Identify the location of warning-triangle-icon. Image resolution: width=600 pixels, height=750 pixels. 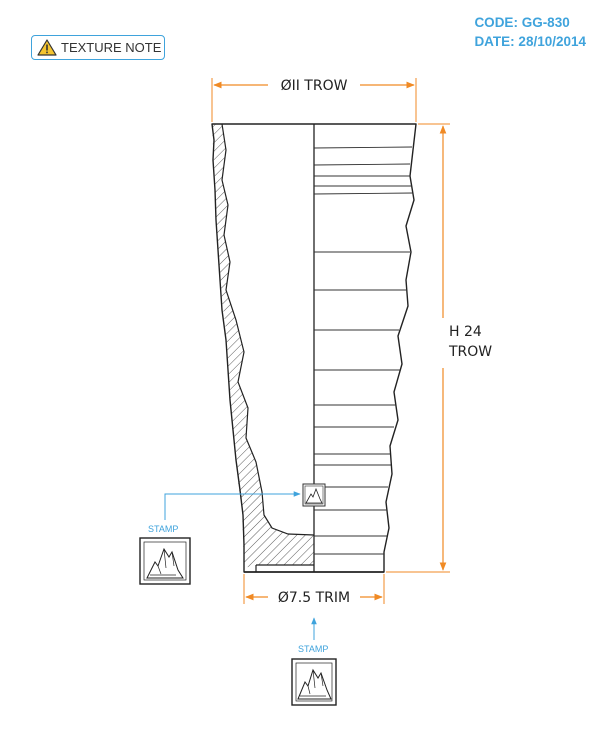
(47, 47).